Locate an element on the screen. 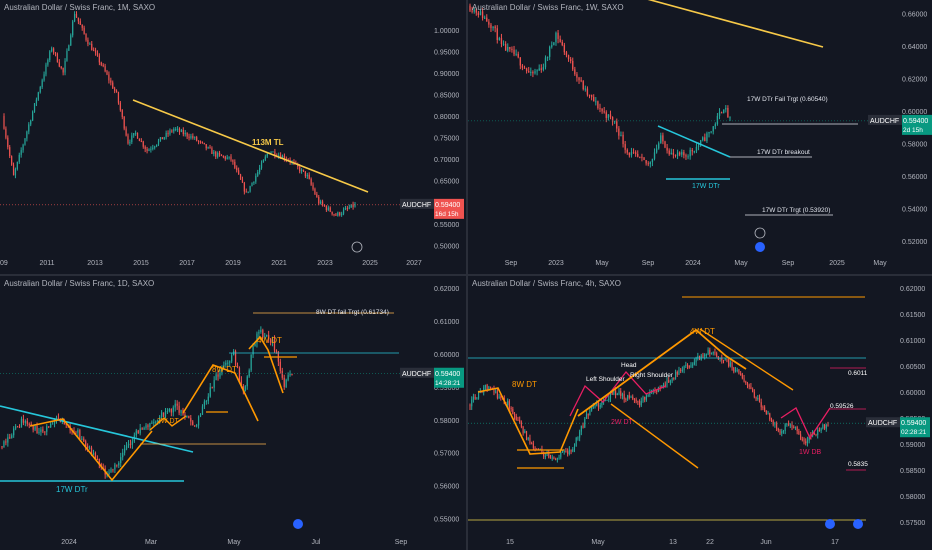  w-pattern is located at coordinates (220, 393).